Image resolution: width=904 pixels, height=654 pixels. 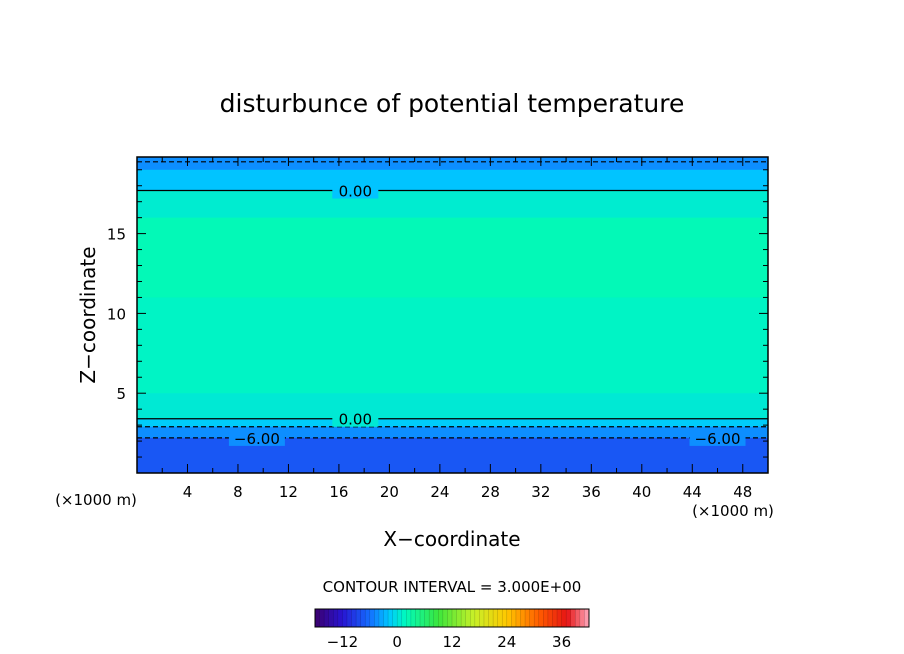 What do you see at coordinates (733, 511) in the screenshot?
I see `x-unit-label: (×1000 m)` at bounding box center [733, 511].